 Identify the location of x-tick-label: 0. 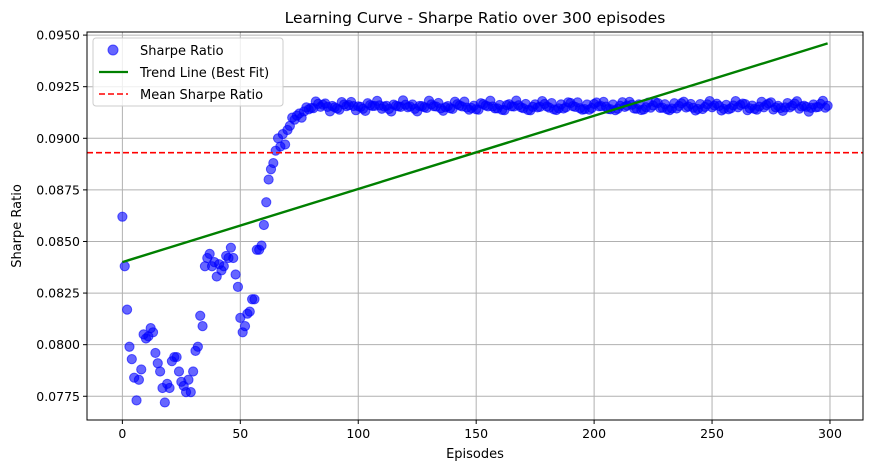
(122, 433).